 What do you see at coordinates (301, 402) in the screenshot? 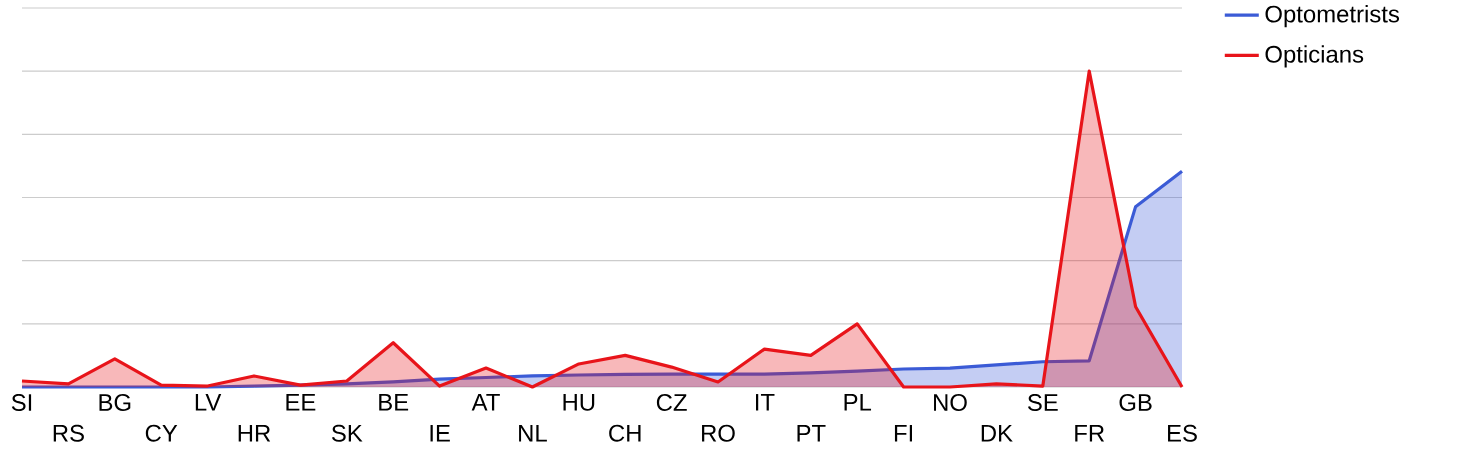
I see `x-tick-label: EE` at bounding box center [301, 402].